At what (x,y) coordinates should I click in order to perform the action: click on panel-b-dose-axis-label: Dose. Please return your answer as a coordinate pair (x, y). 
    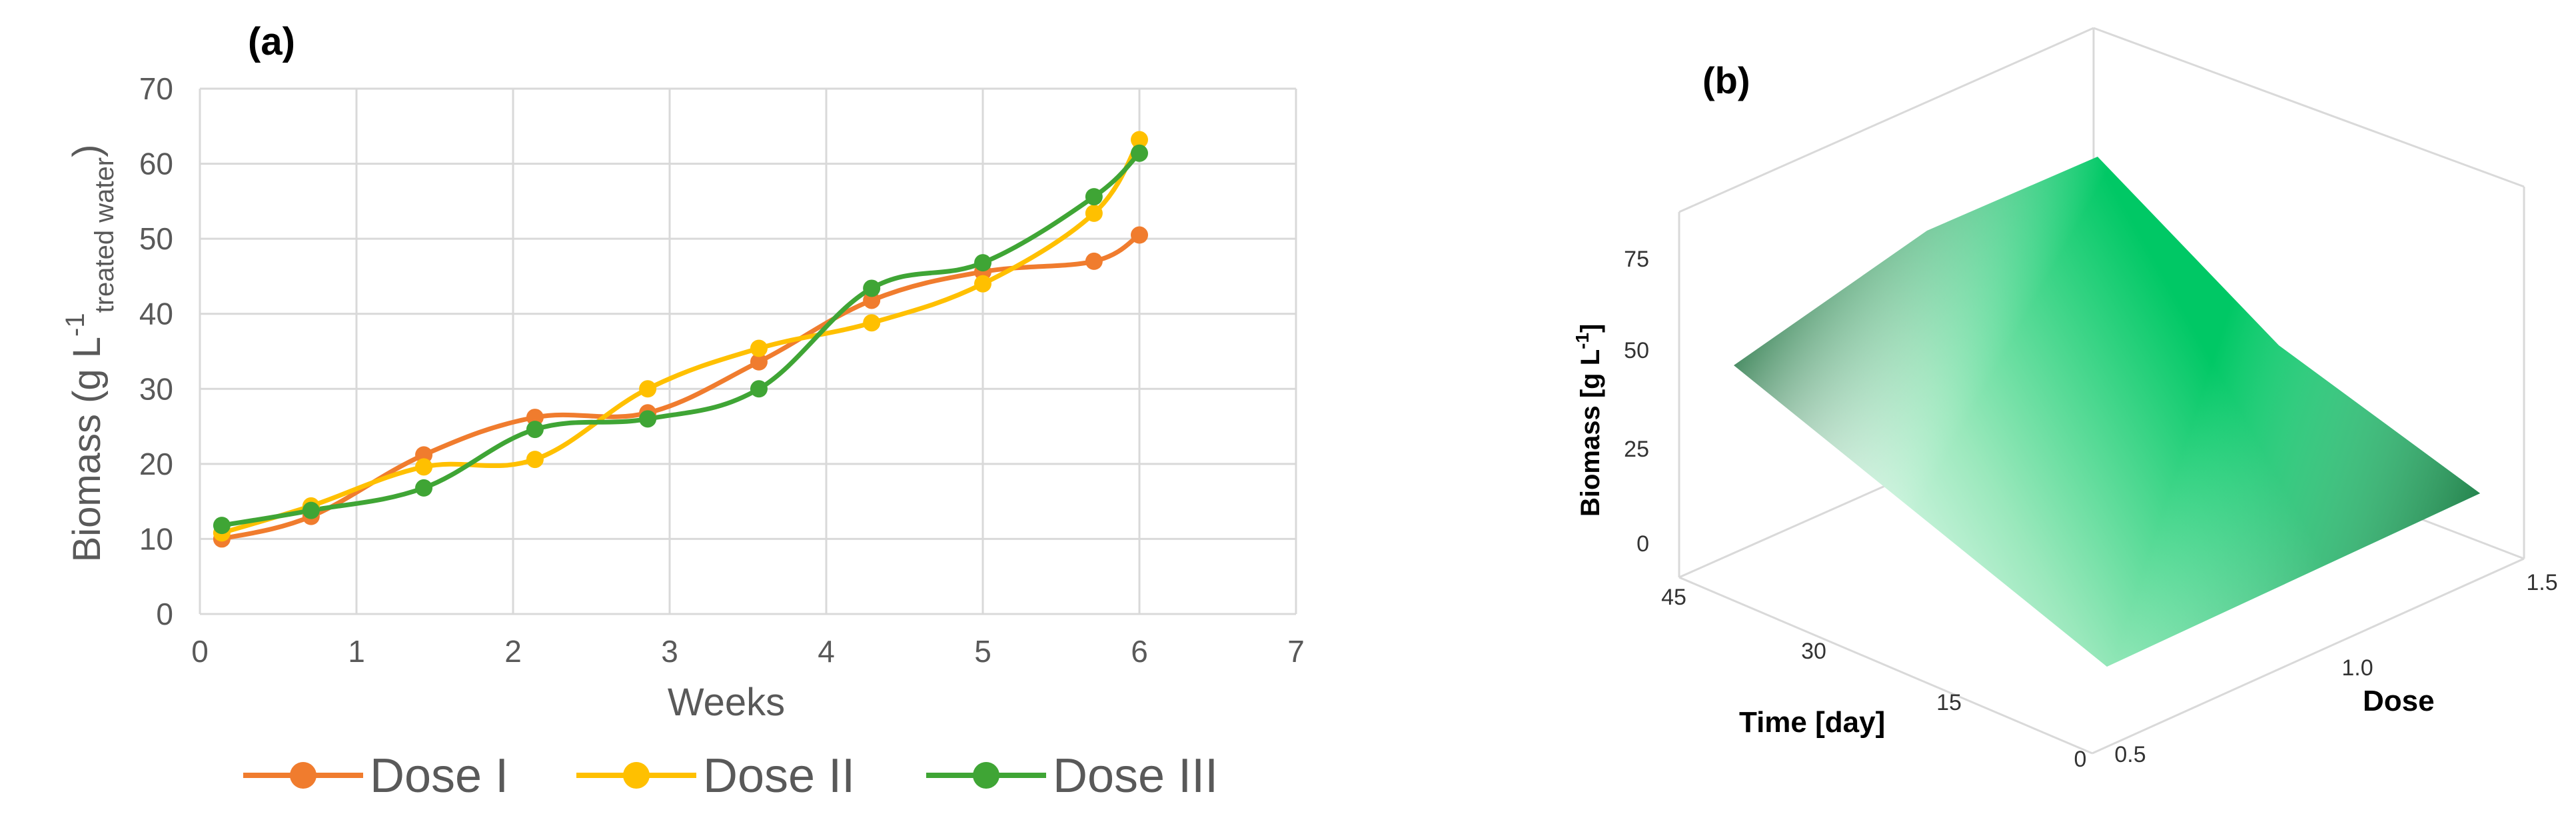
    Looking at the image, I should click on (2399, 701).